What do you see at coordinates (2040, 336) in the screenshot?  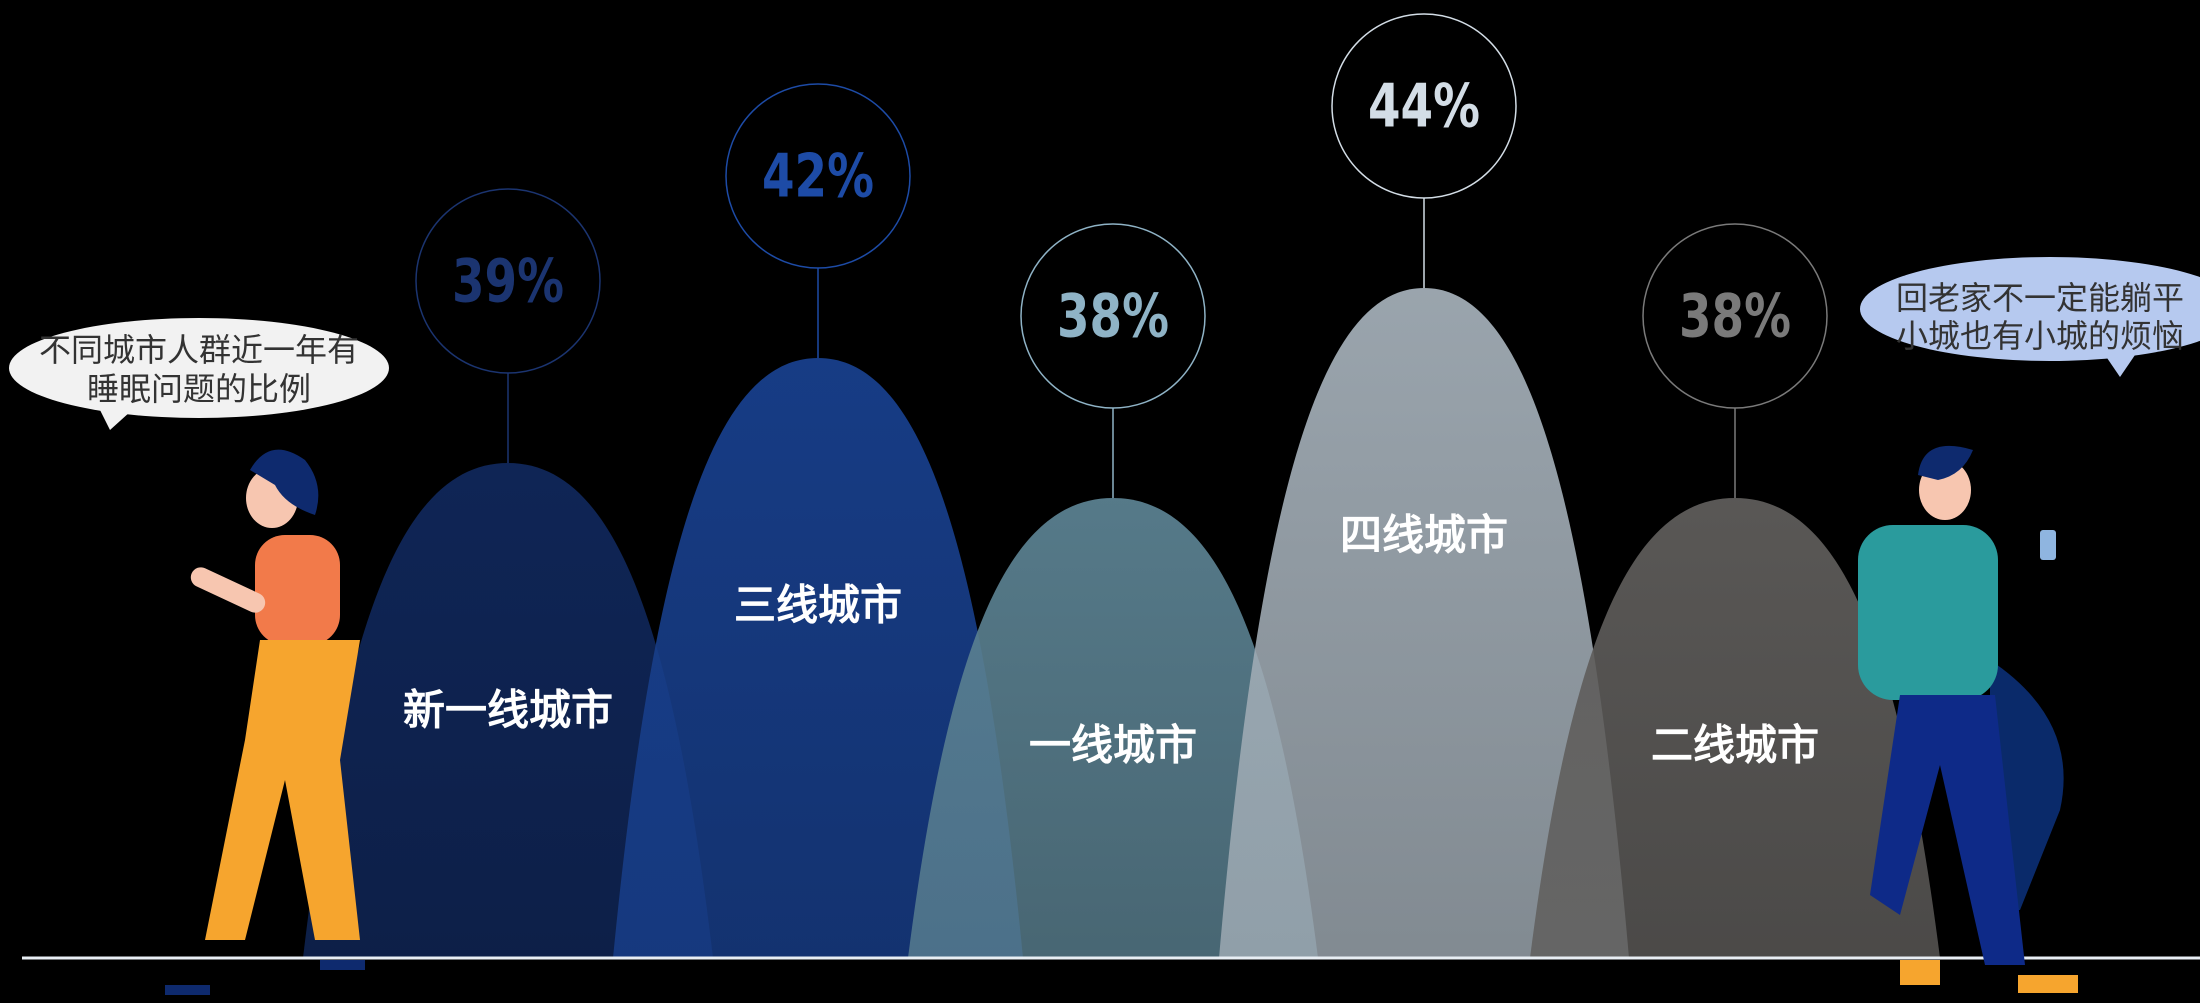 I see `annotation-line: 小城也有小城的烦恼` at bounding box center [2040, 336].